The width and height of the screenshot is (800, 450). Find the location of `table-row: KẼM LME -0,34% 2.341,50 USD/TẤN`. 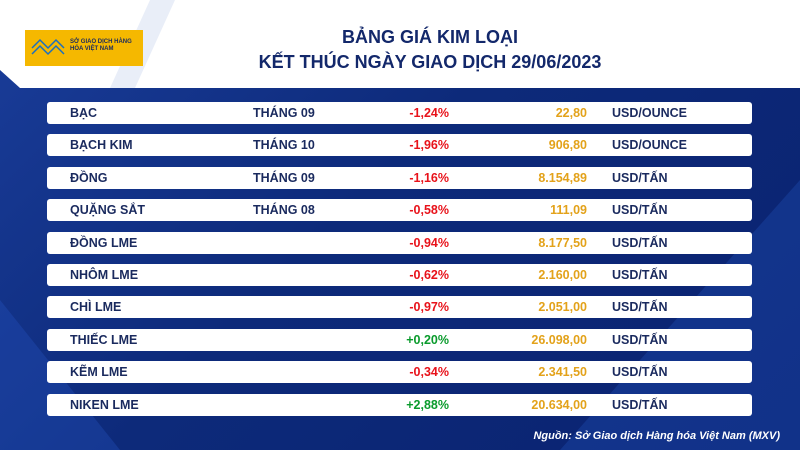

table-row: KẼM LME -0,34% 2.341,50 USD/TẤN is located at coordinates (399, 372).